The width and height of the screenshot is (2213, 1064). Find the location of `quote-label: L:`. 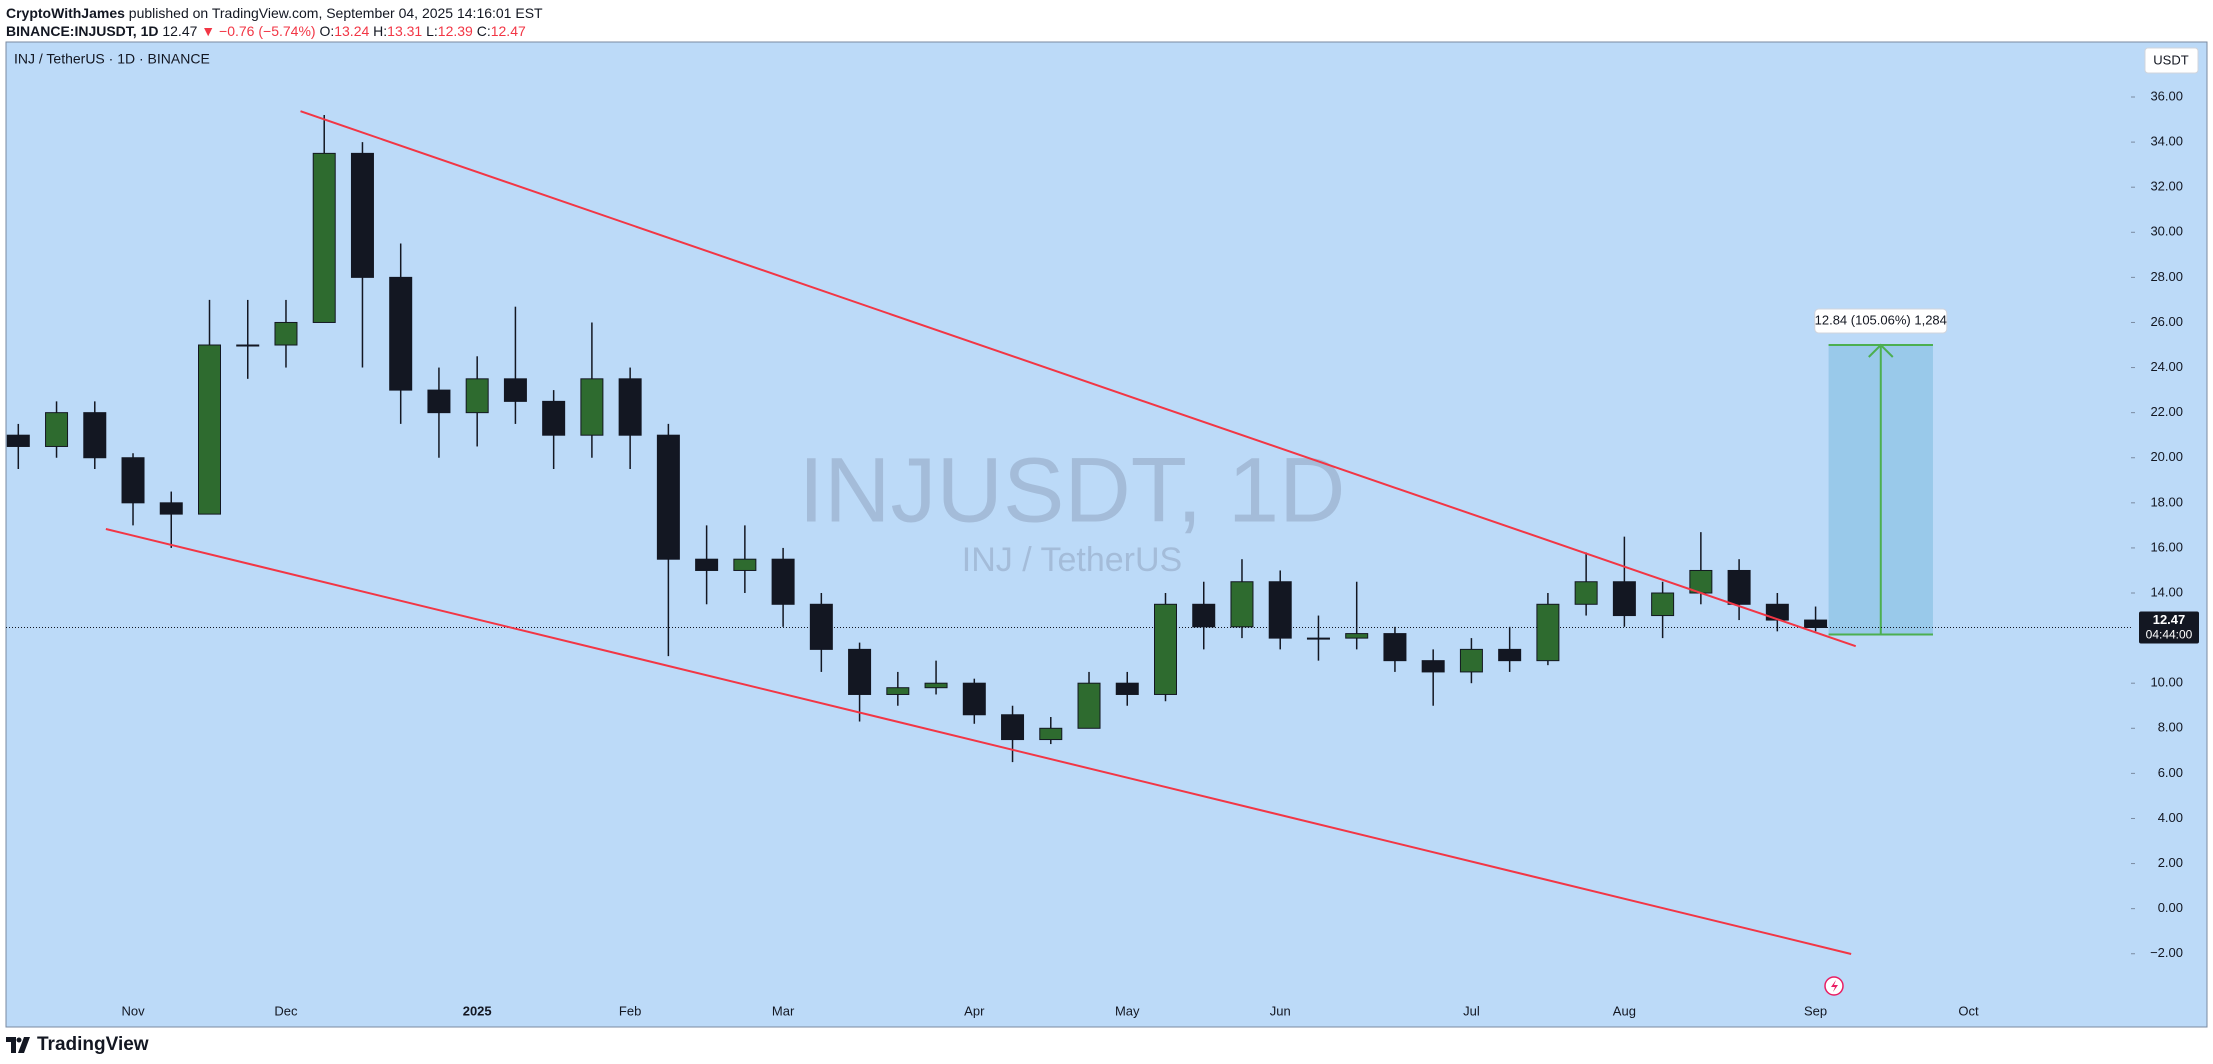

quote-label: L: is located at coordinates (432, 31).